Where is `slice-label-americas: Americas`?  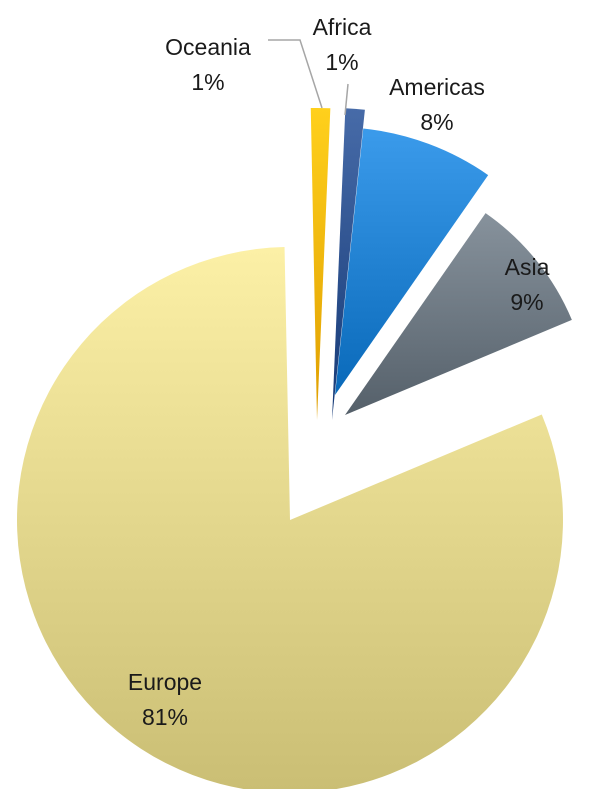
slice-label-americas: Americas is located at coordinates (437, 87).